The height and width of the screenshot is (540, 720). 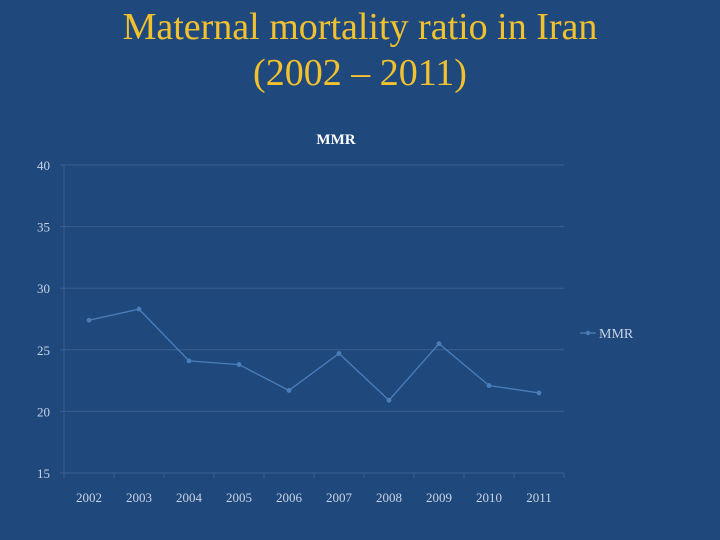 What do you see at coordinates (43, 473) in the screenshot?
I see `y-tick-label-15: 15` at bounding box center [43, 473].